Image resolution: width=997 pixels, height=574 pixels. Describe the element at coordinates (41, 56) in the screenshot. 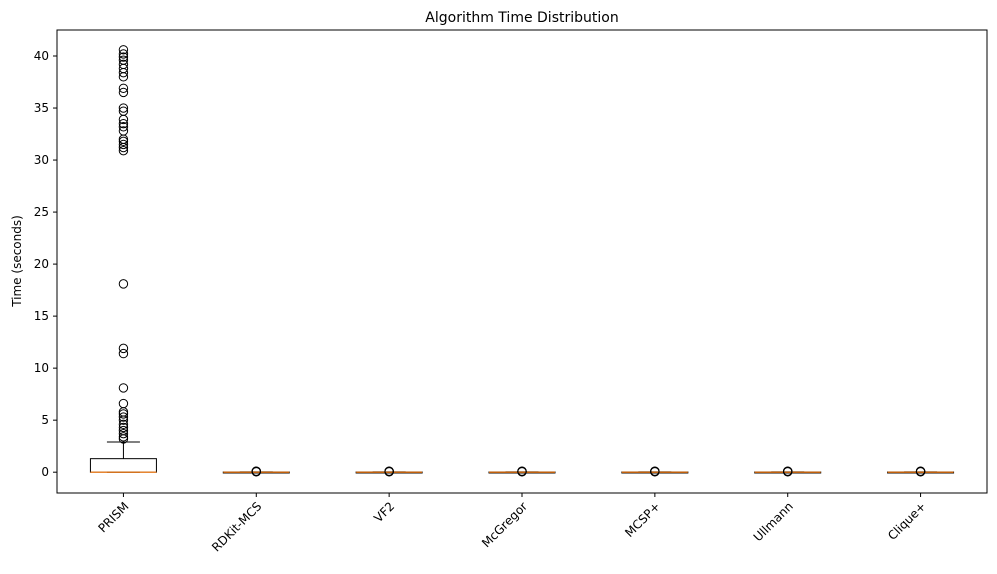

I see `y-tick-label: 40` at that location.